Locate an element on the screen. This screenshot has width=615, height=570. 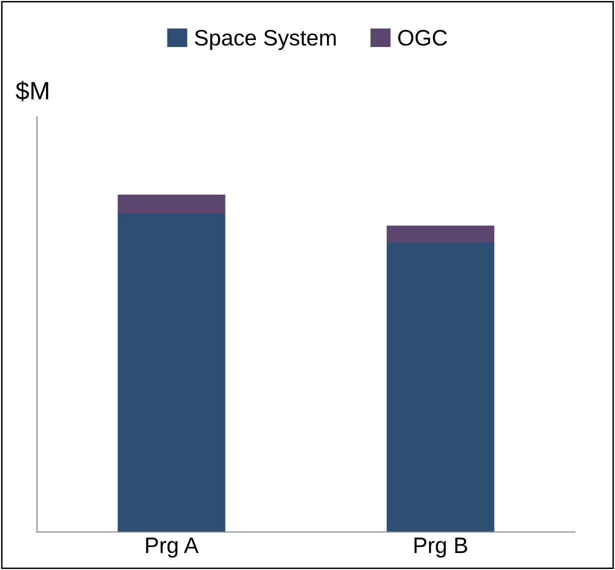
legend-label: Space System is located at coordinates (265, 40).